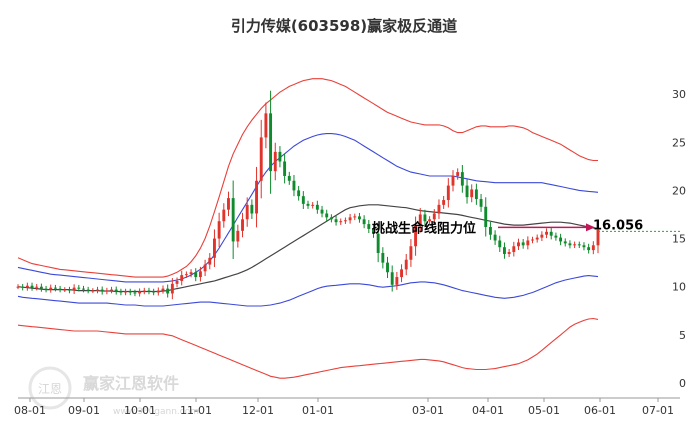 Image resolution: width=689 pixels, height=427 pixels. What do you see at coordinates (308, 348) in the screenshot?
I see `lower-band-line` at bounding box center [308, 348].